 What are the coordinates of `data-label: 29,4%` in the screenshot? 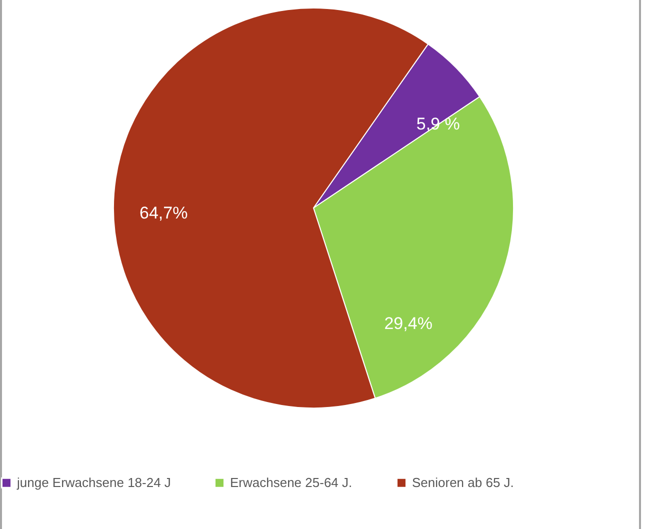 It's located at (408, 324).